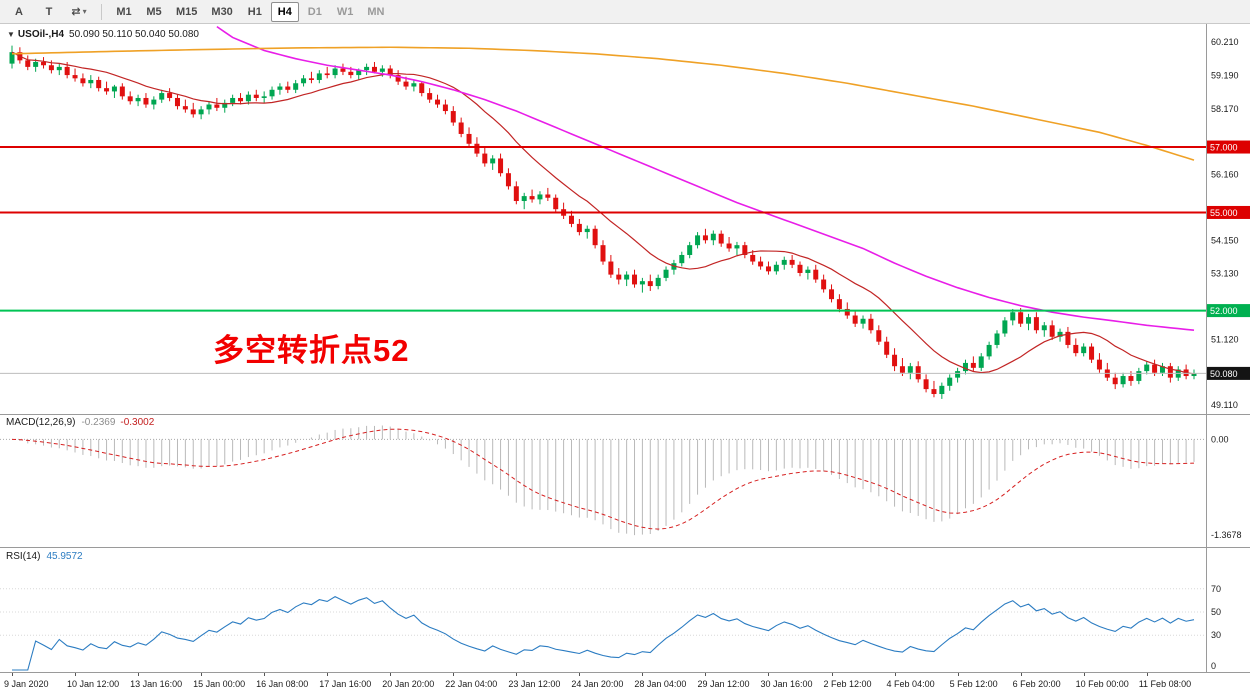 This screenshot has width=1250, height=696. Describe the element at coordinates (154, 11) in the screenshot. I see `timeframe-button-m5: M5` at that location.